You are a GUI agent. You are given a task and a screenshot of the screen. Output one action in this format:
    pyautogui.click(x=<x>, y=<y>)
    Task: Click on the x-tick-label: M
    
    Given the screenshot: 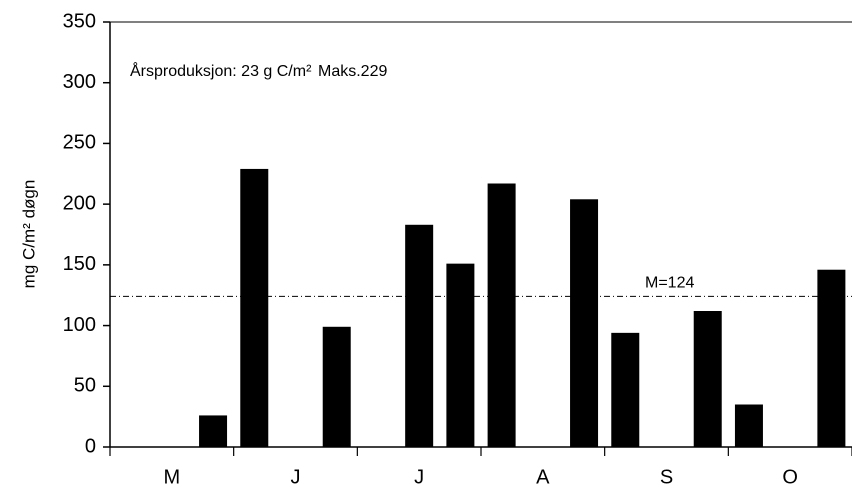 What is the action you would take?
    pyautogui.click(x=171, y=477)
    